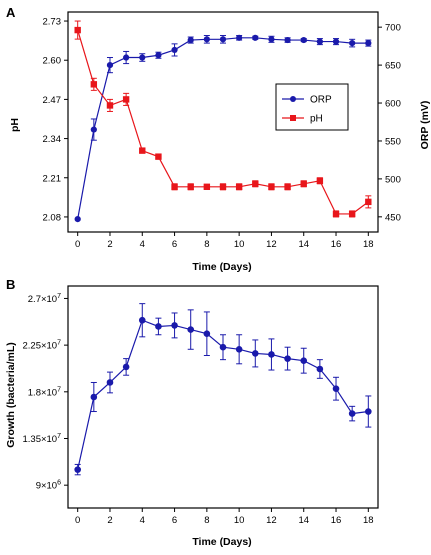  Describe the element at coordinates (393, 217) in the screenshot. I see `y-right-tick-label: 450` at that location.